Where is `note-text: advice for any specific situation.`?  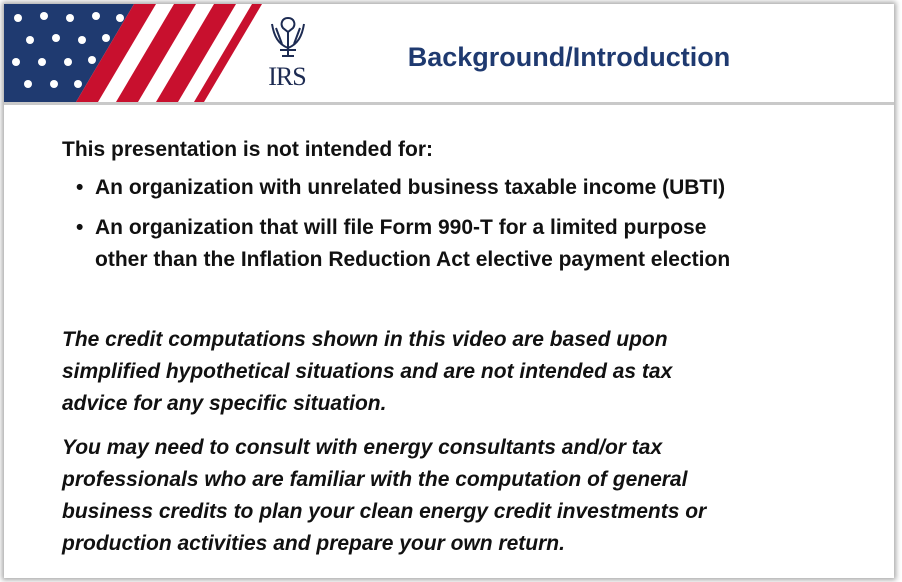
note-text: advice for any specific situation. is located at coordinates (224, 403).